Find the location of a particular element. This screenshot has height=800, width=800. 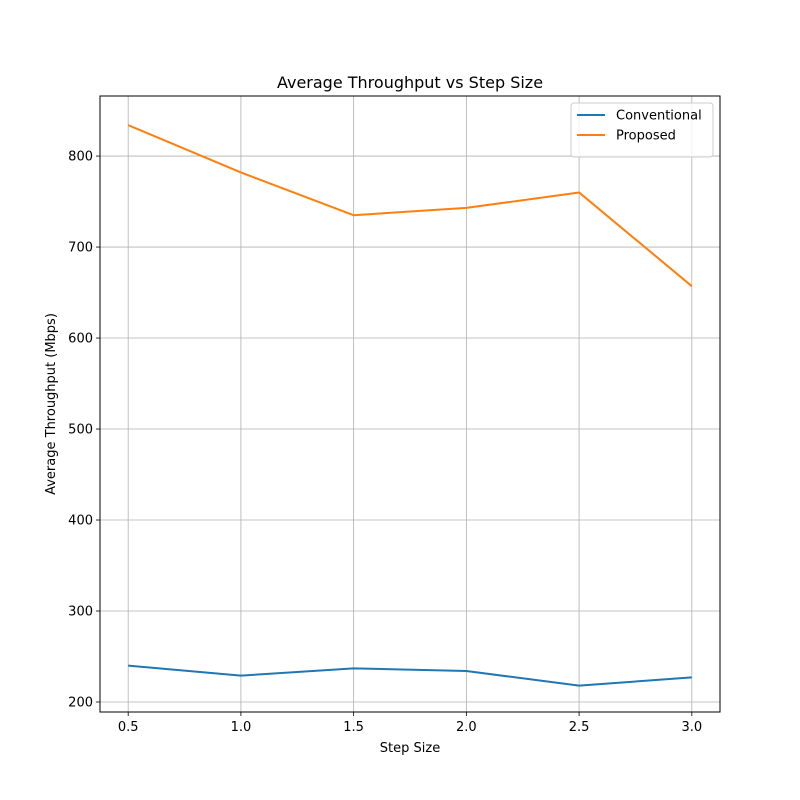

y-tick-label: 500 is located at coordinates (80, 430).